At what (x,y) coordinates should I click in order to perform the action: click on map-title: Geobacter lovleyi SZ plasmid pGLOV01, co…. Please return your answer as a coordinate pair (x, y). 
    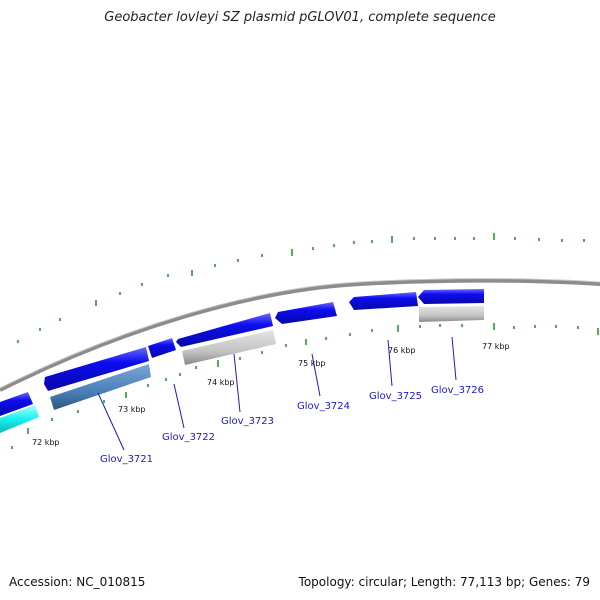
    Looking at the image, I should click on (300, 17).